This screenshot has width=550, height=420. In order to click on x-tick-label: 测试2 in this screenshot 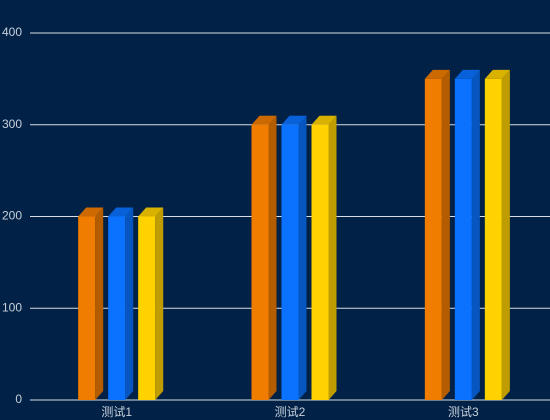, I will do `click(290, 411)`.